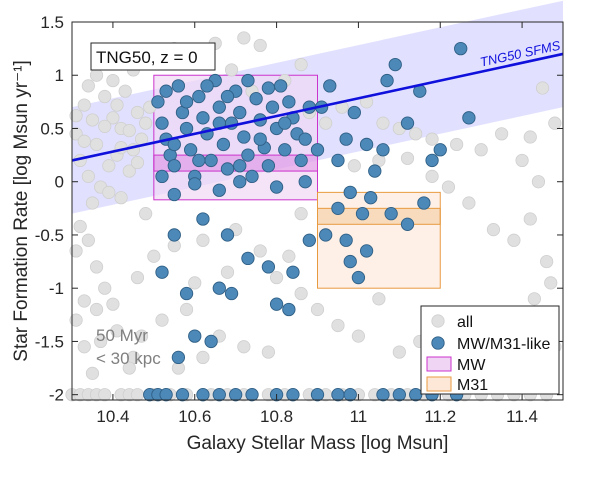 This screenshot has height=484, width=598. What do you see at coordinates (21, 210) in the screenshot?
I see `y-axis-label: Star Formation Rate [log Msun yr⁻¹]` at bounding box center [21, 210].